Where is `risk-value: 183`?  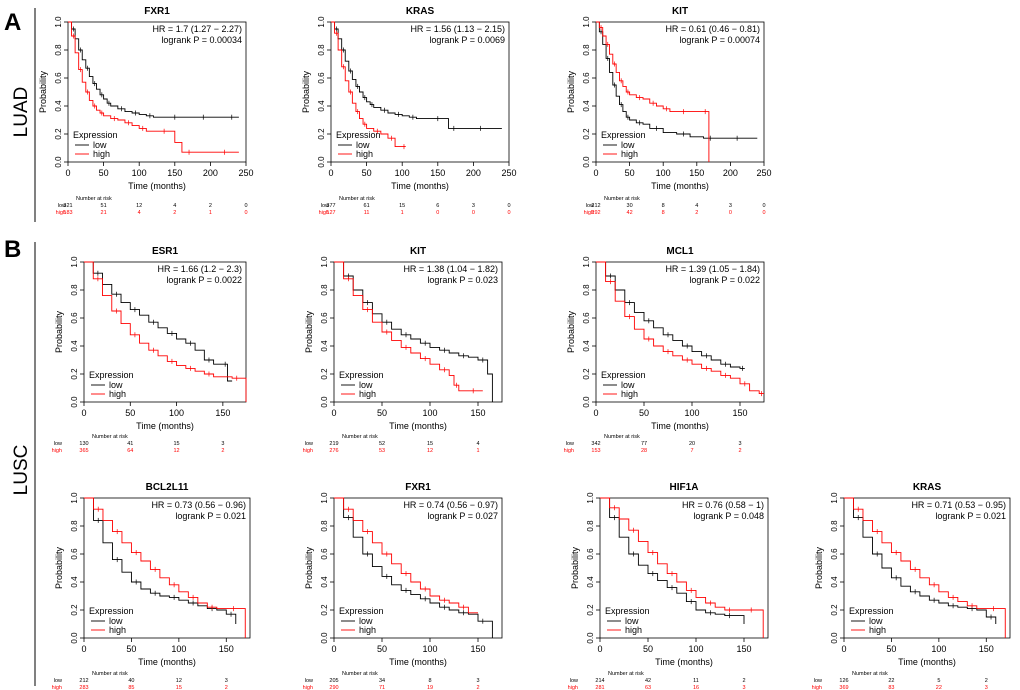 risk-value: 183 is located at coordinates (67, 213).